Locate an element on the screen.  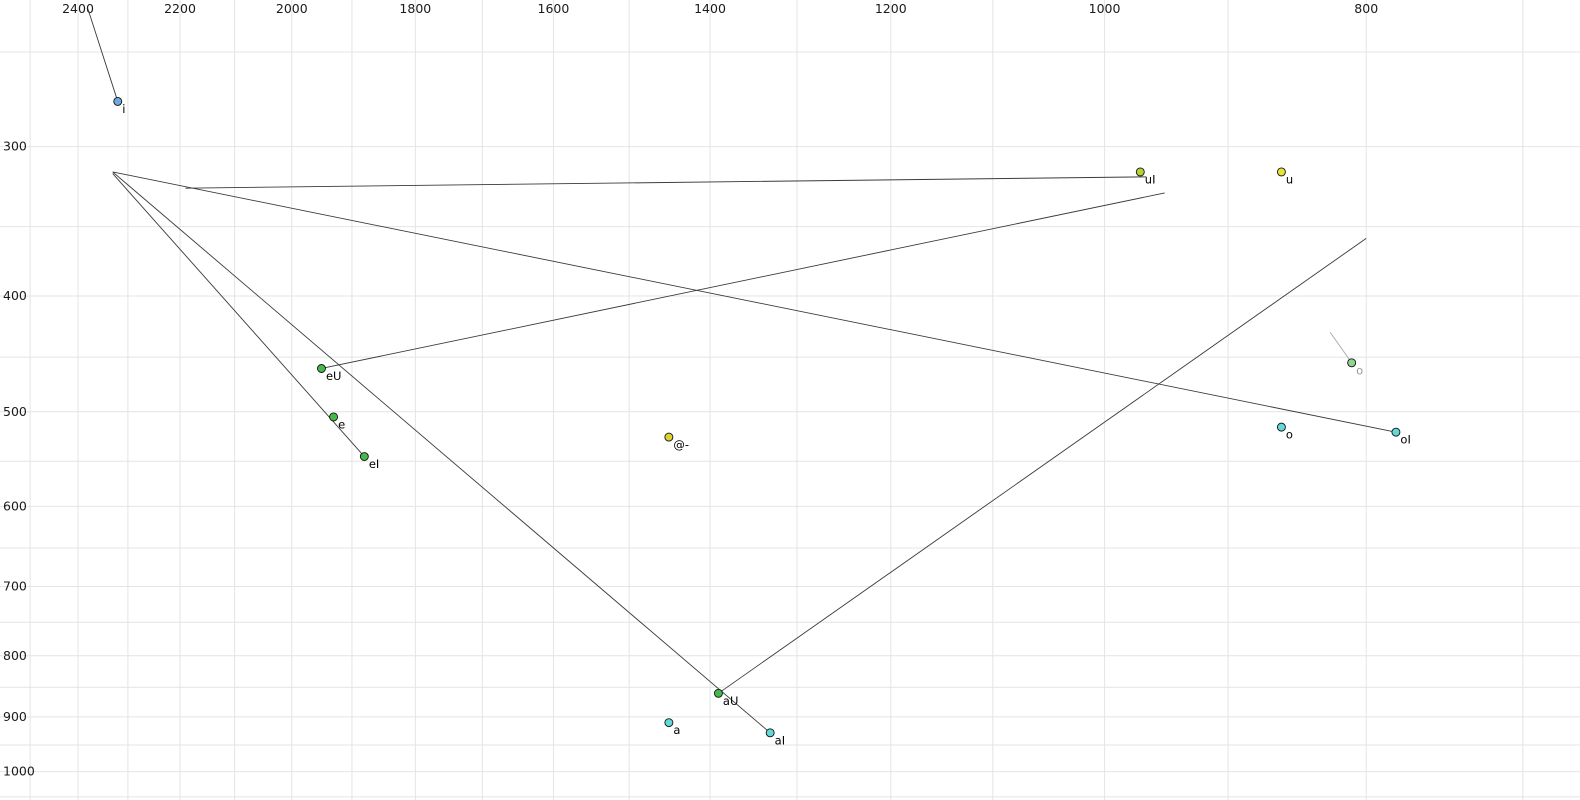
data-point-label-e-4: e is located at coordinates (341, 424).